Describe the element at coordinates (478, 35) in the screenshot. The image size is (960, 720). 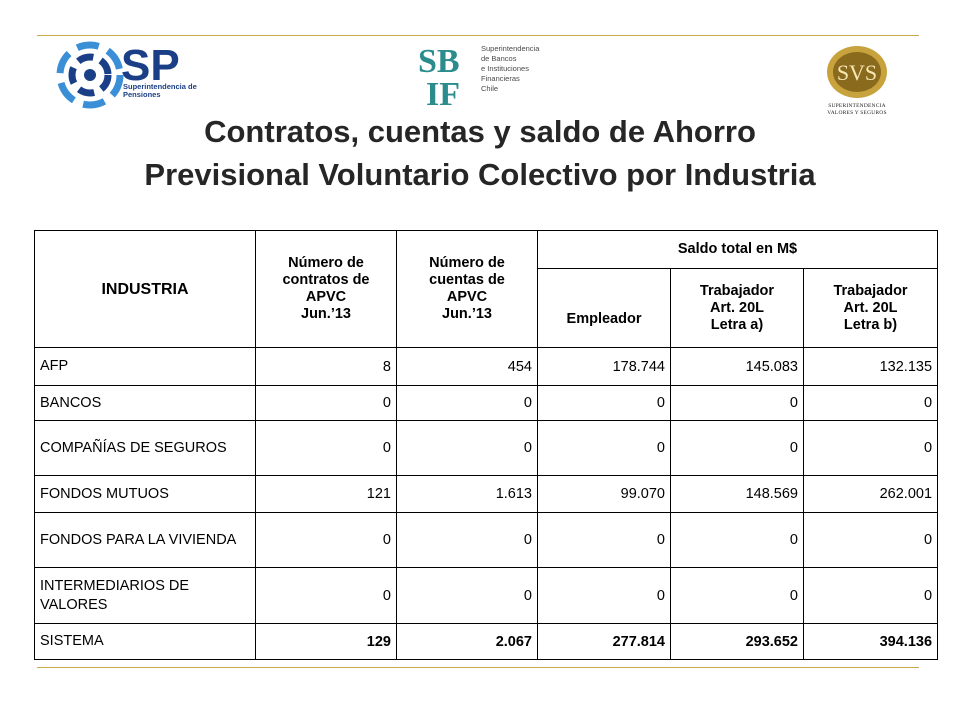
I see `top-divider` at that location.